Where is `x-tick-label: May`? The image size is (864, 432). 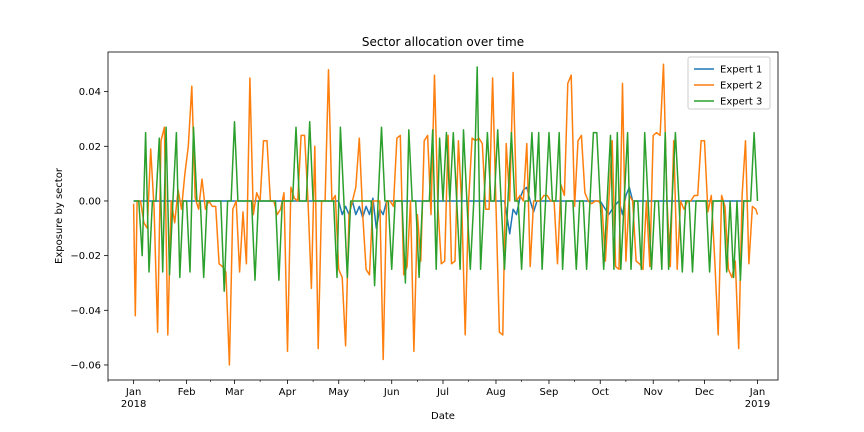
x-tick-label: May is located at coordinates (338, 392).